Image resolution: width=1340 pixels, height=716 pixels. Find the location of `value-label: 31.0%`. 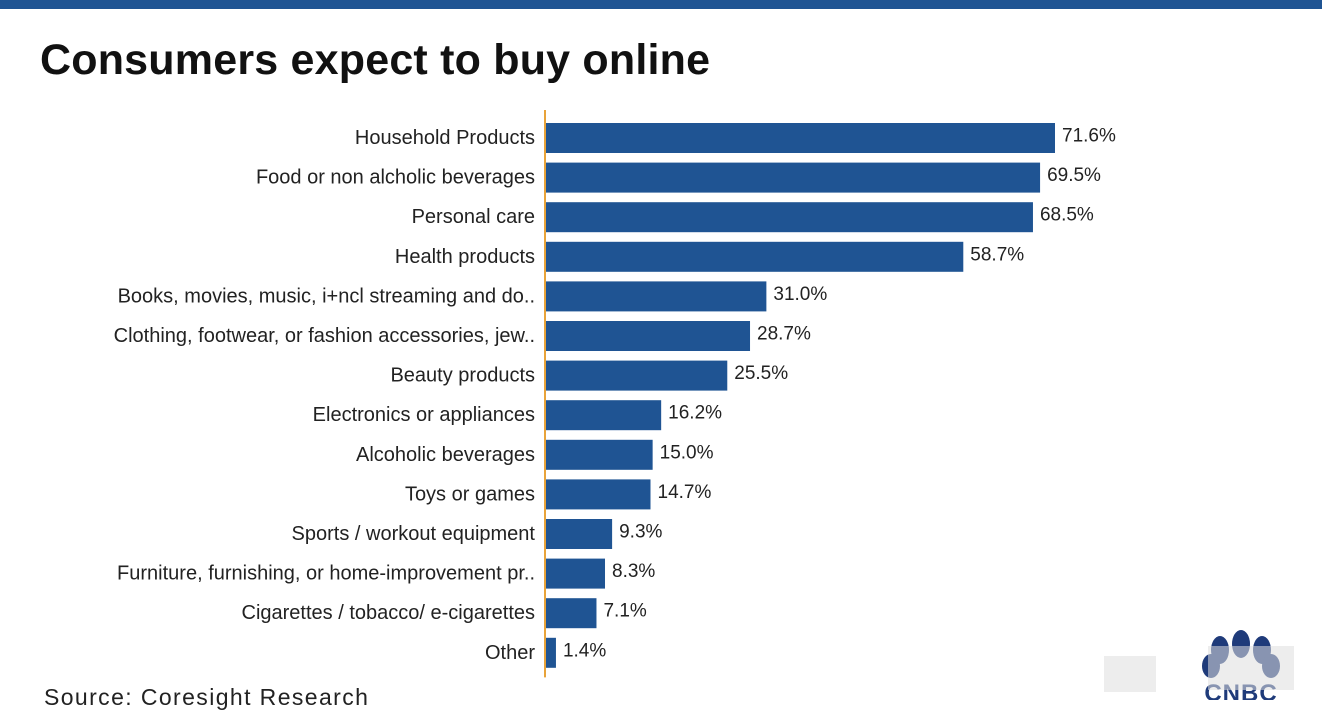

value-label: 31.0% is located at coordinates (800, 294).